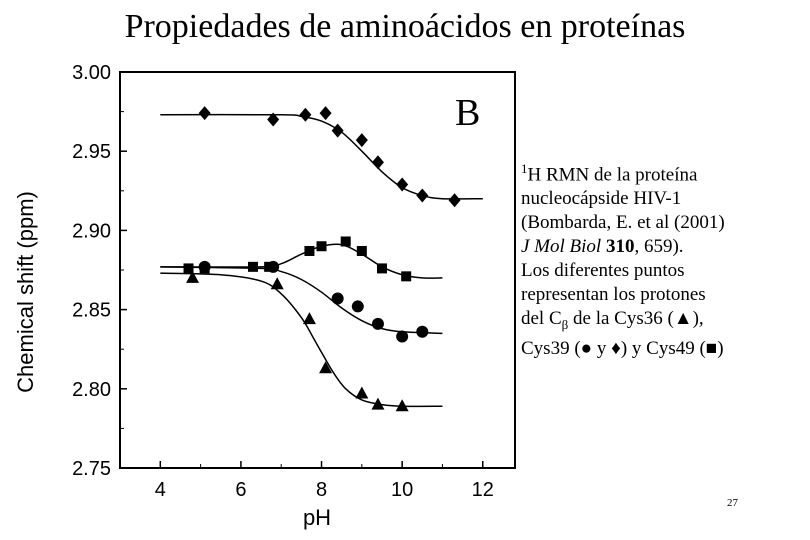 Image resolution: width=810 pixels, height=540 pixels. What do you see at coordinates (91, 231) in the screenshot?
I see `y-tick-label: 2.90` at bounding box center [91, 231].